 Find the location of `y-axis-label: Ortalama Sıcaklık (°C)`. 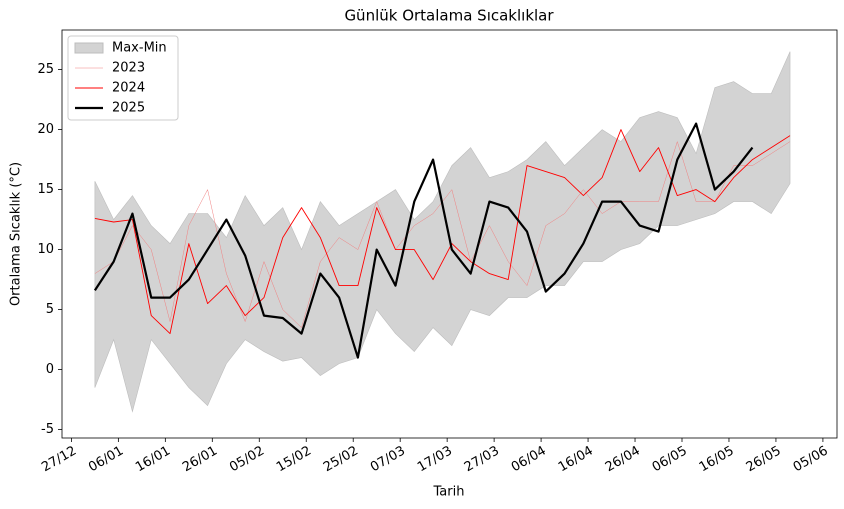

y-axis-label: Ortalama Sıcaklık (°C) is located at coordinates (16, 234).